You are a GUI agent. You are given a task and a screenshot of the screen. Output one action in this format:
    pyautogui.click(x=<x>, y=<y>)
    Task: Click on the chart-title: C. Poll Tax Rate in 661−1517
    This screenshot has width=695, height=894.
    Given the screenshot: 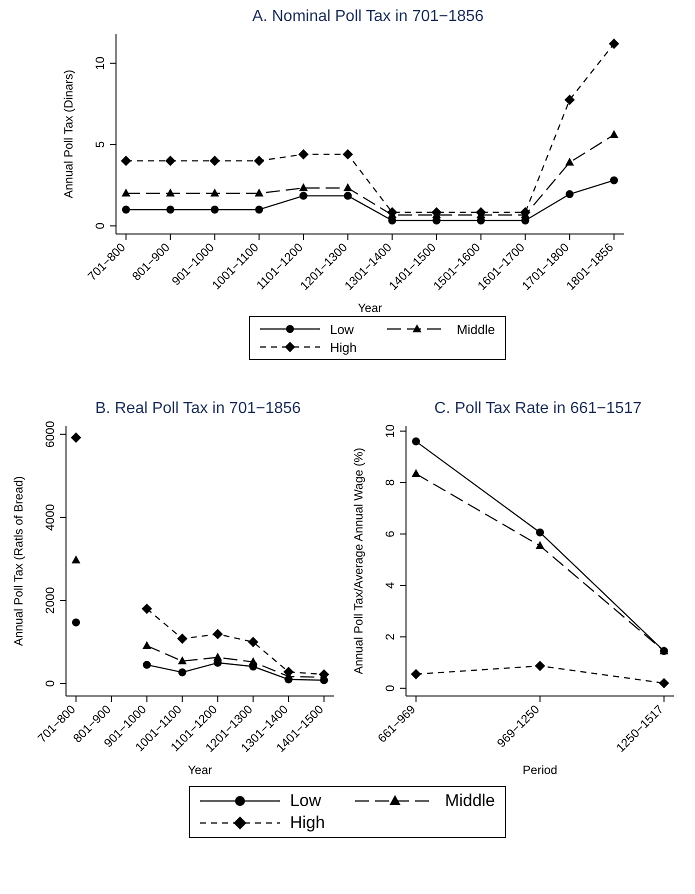 What is the action you would take?
    pyautogui.click(x=538, y=409)
    